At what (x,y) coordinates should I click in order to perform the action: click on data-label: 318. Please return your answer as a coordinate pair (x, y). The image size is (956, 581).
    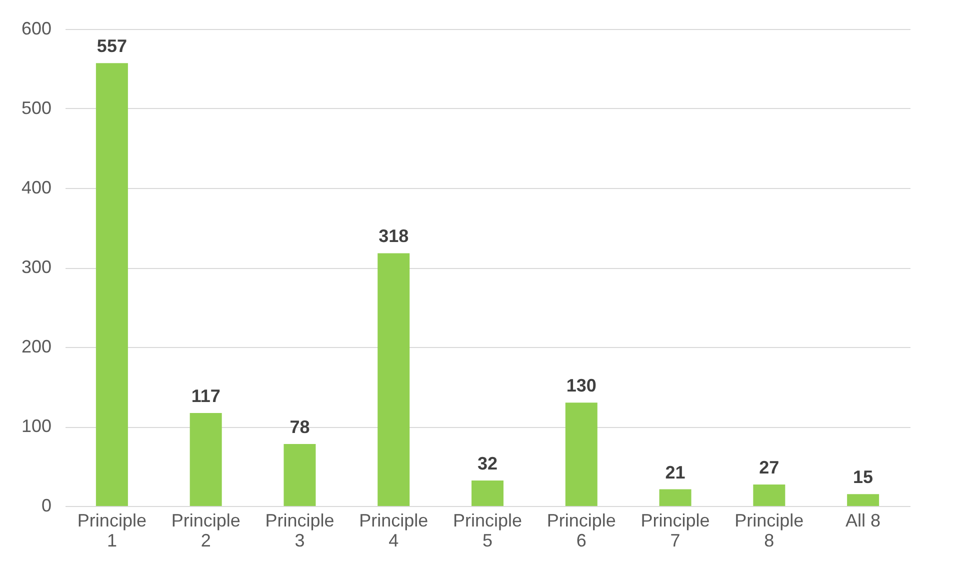
    Looking at the image, I should click on (393, 236).